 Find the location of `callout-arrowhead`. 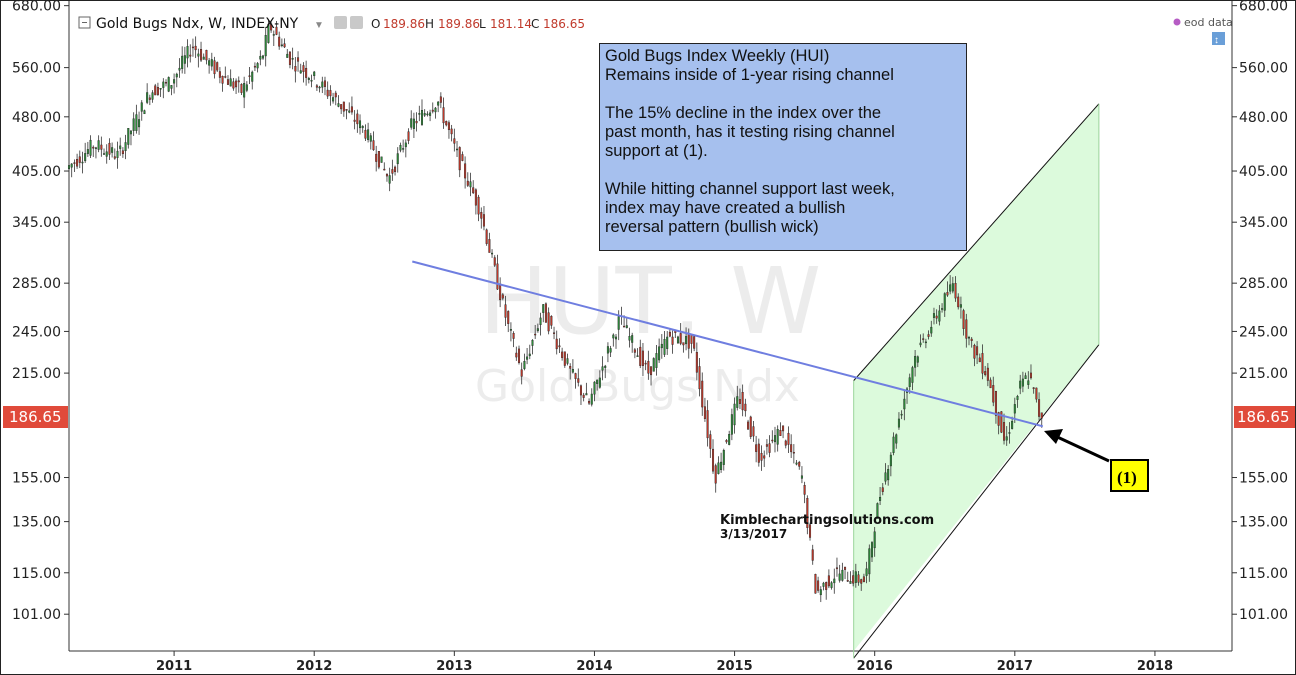

callout-arrowhead is located at coordinates (1053, 436).